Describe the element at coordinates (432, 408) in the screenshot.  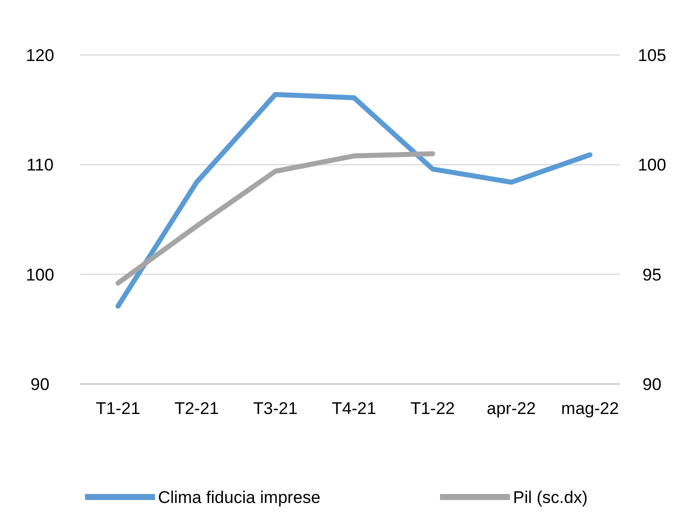
I see `x-tick-label: T1-22` at that location.